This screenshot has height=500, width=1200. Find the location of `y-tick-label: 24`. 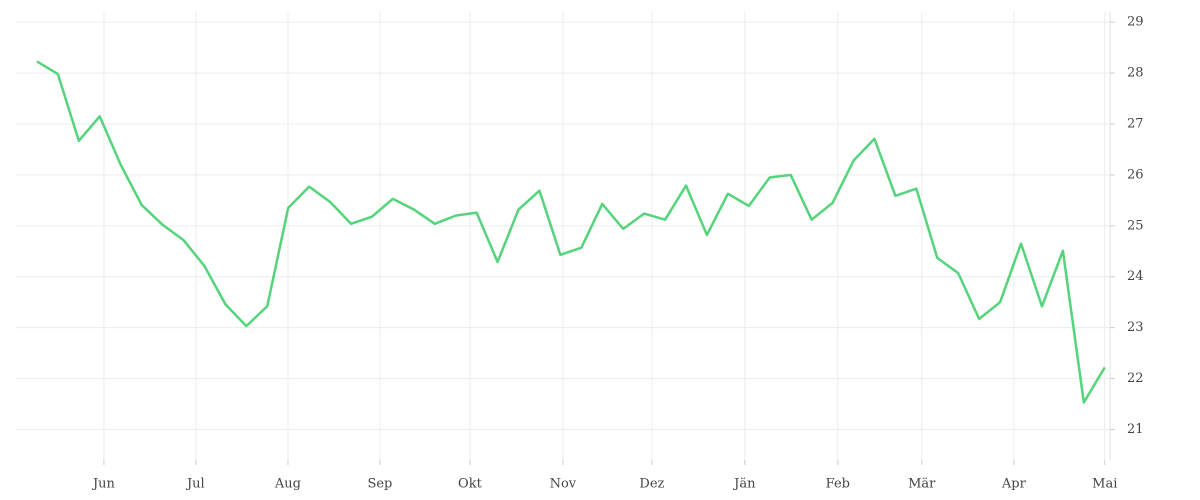

y-tick-label: 24 is located at coordinates (1135, 276).